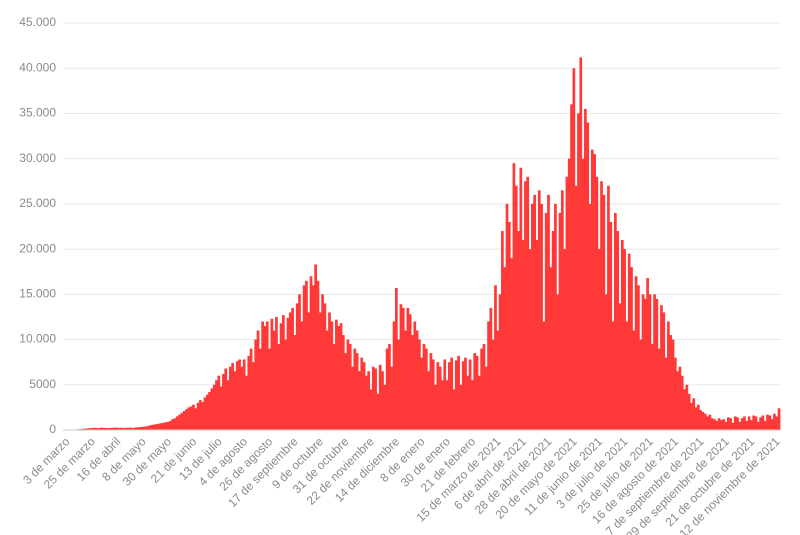 This screenshot has height=535, width=800. What do you see at coordinates (42, 384) in the screenshot?
I see `y-tick-label: 5000` at bounding box center [42, 384].